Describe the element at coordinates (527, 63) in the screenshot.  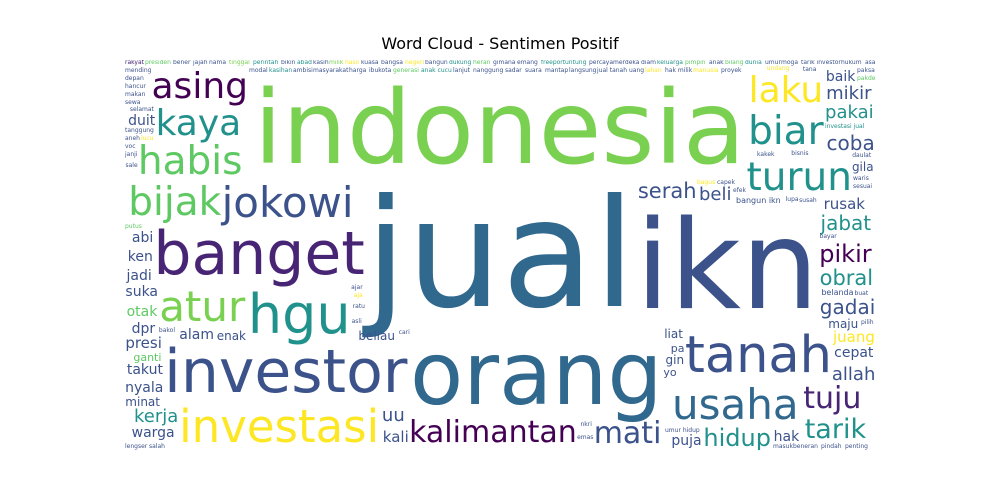
I see `word-emang: emang` at that location.